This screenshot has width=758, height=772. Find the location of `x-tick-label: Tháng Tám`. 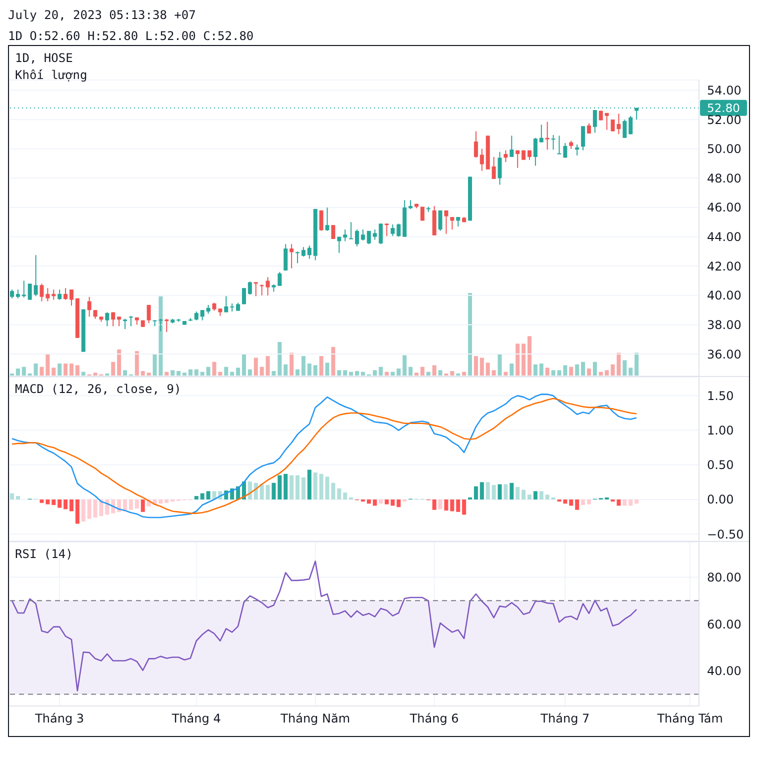

x-tick-label: Tháng Tám is located at coordinates (689, 719).